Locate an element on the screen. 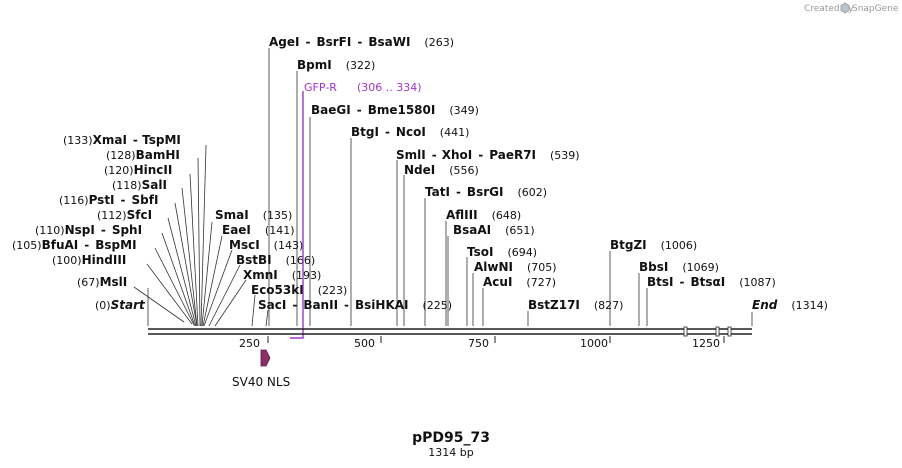 The height and width of the screenshot is (468, 902). site-line-eaei is located at coordinates (212, 281).